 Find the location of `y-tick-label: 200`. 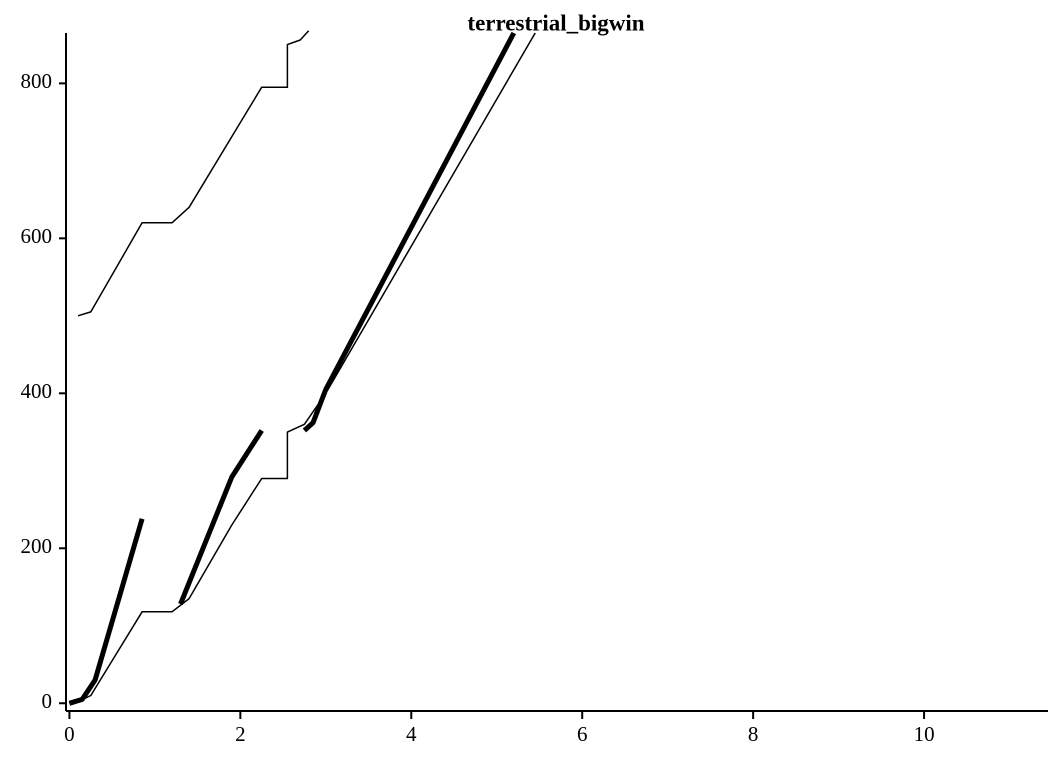

y-tick-label: 200 is located at coordinates (37, 546).